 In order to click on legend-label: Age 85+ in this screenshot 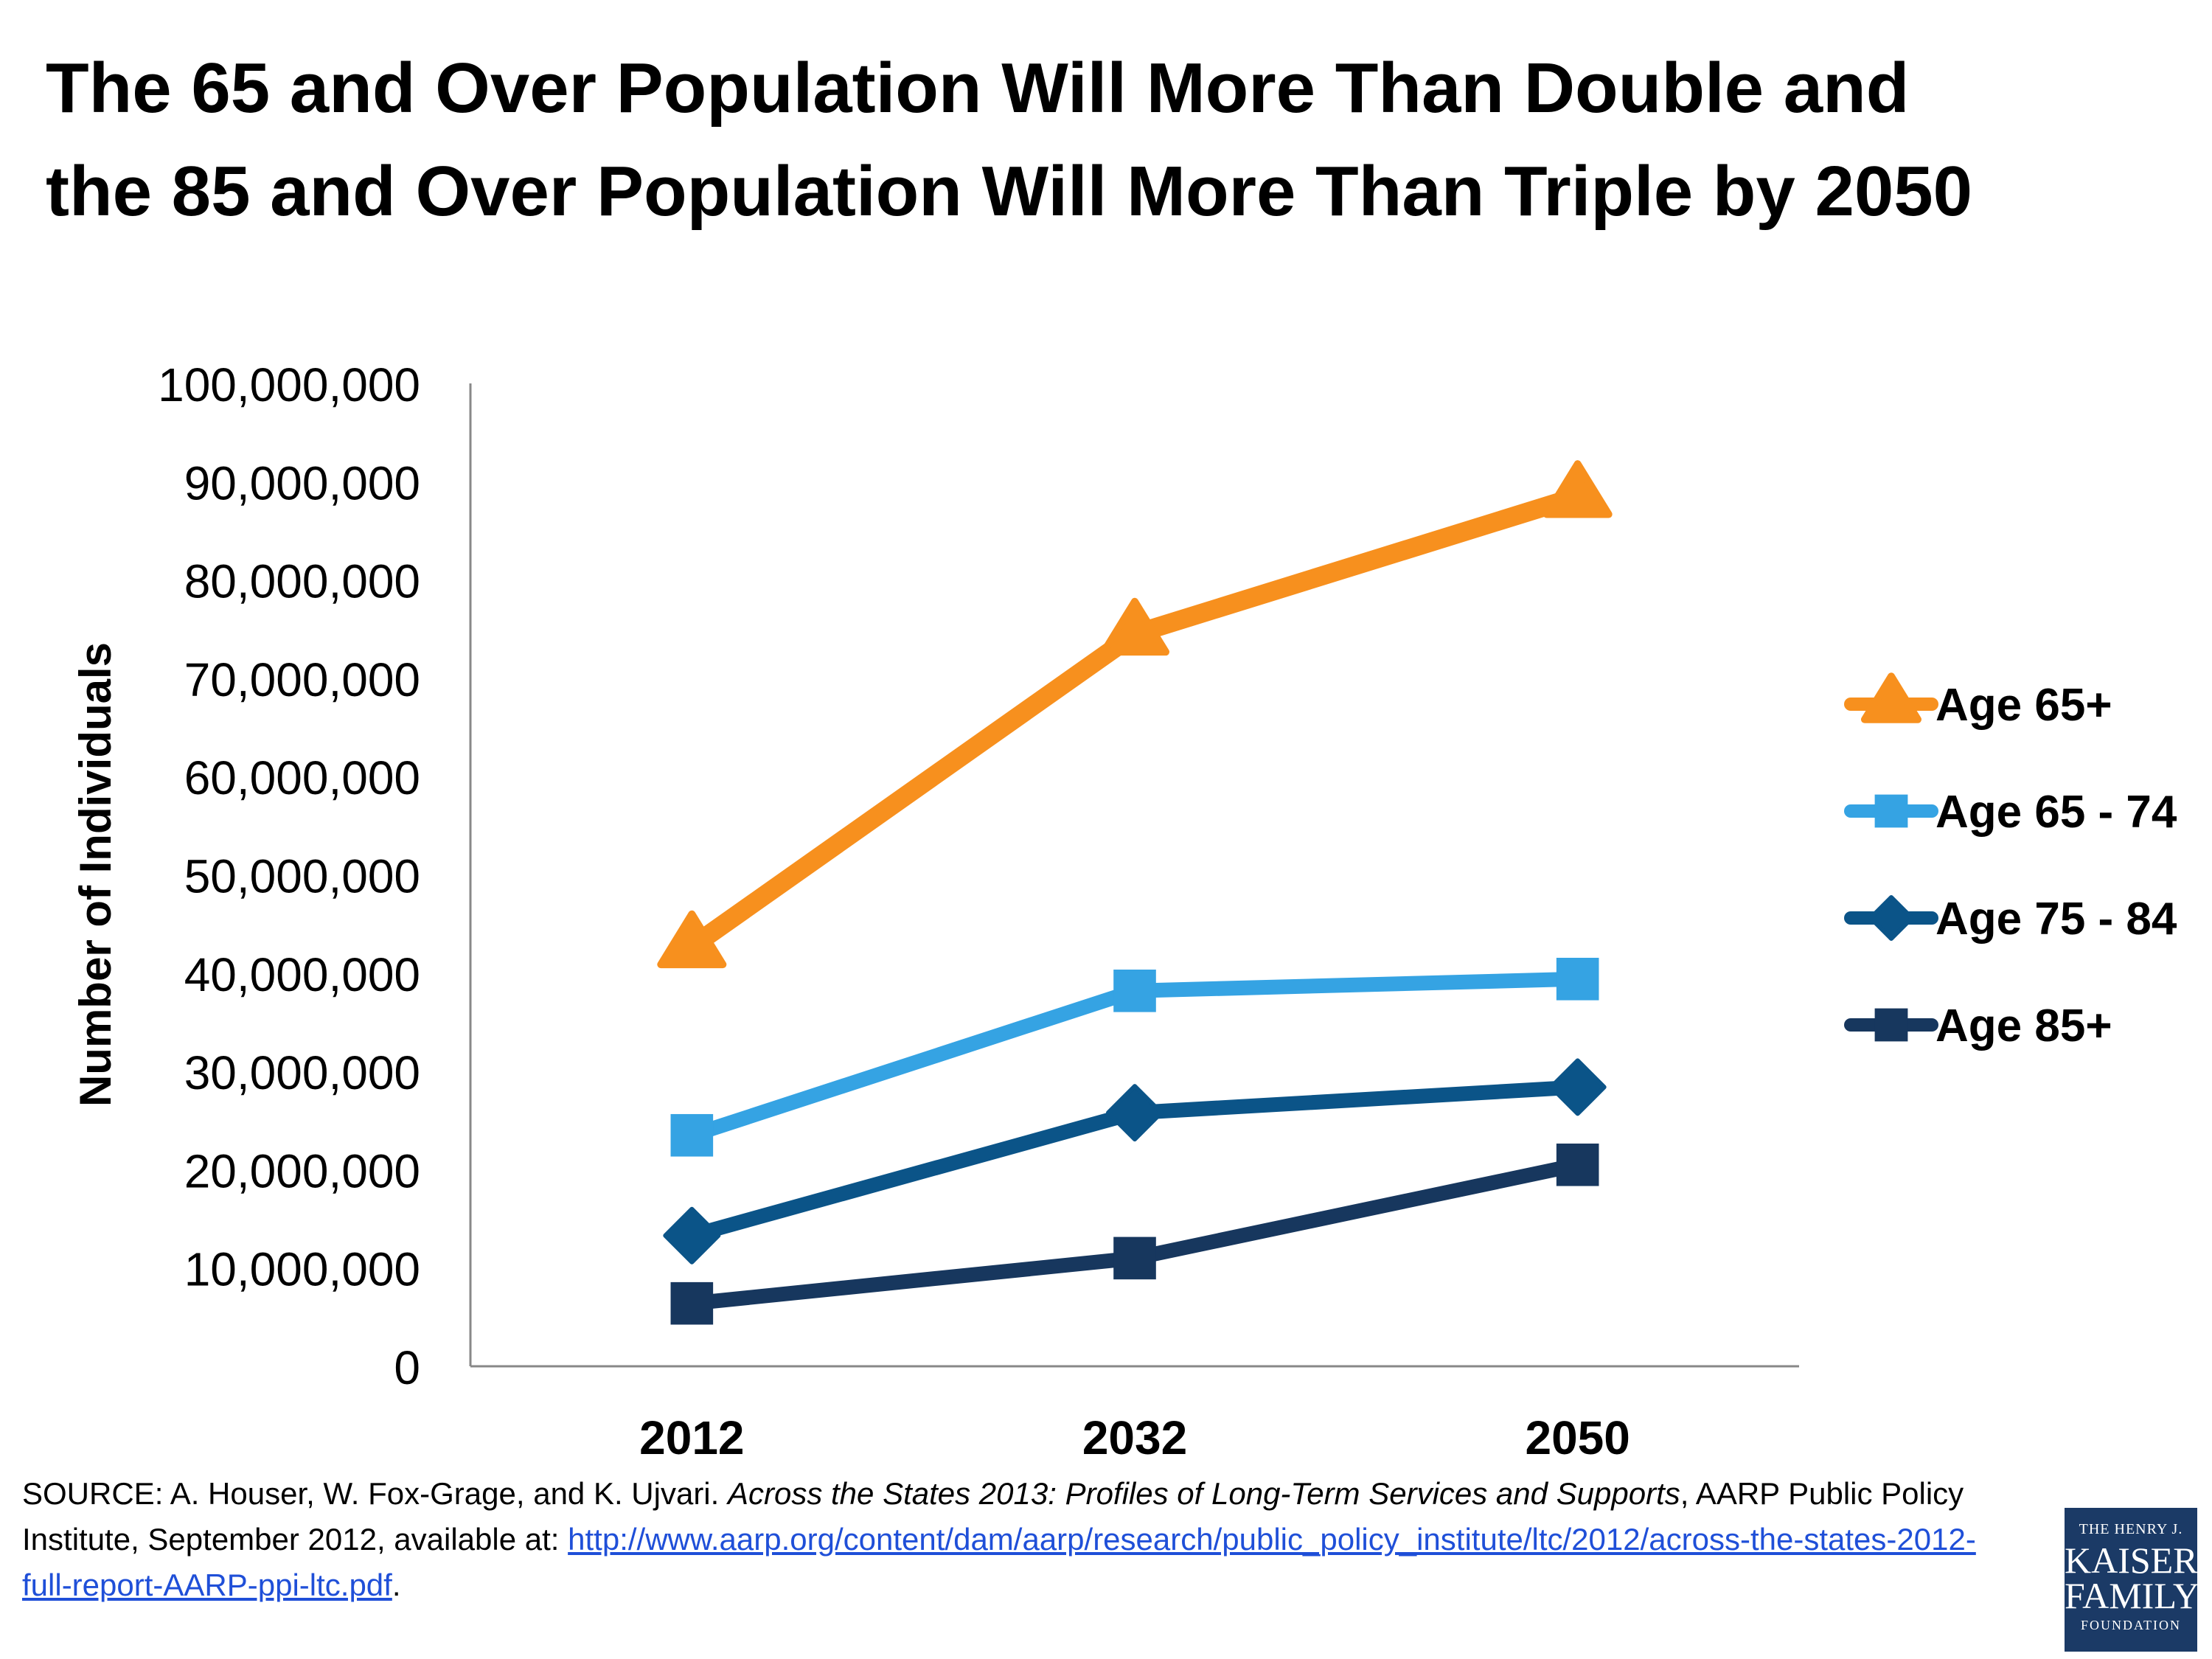, I will do `click(2023, 1026)`.